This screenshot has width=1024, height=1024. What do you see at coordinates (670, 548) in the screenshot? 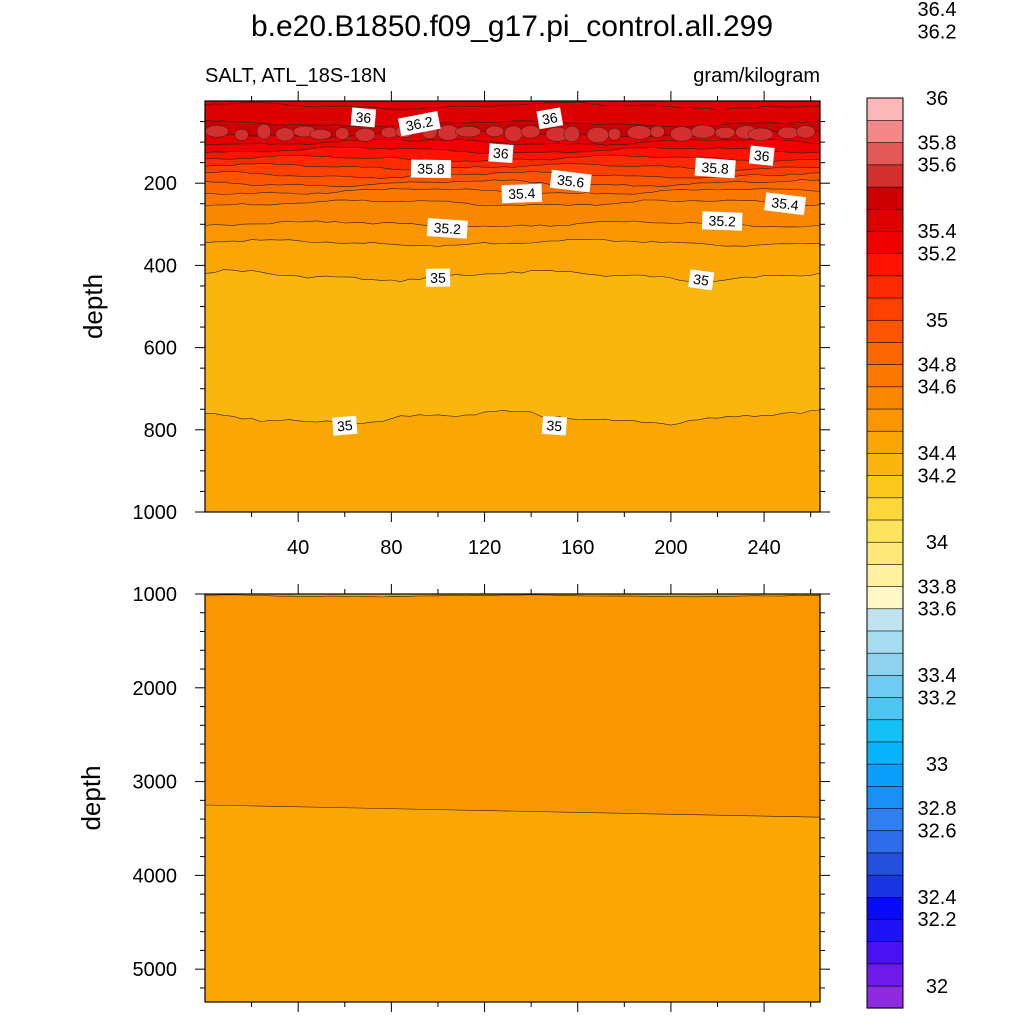
I see `x-tick-label: 200` at bounding box center [670, 548].